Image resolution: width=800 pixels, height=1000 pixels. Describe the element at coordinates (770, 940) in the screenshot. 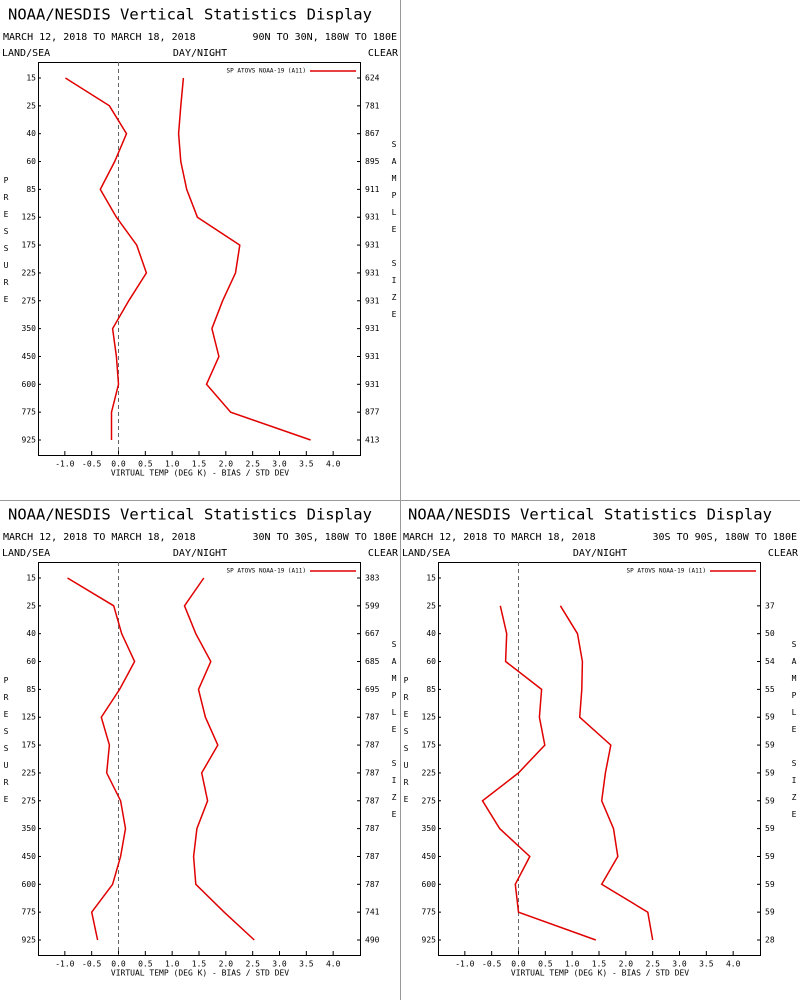

I see `sample-size-label: 28` at that location.